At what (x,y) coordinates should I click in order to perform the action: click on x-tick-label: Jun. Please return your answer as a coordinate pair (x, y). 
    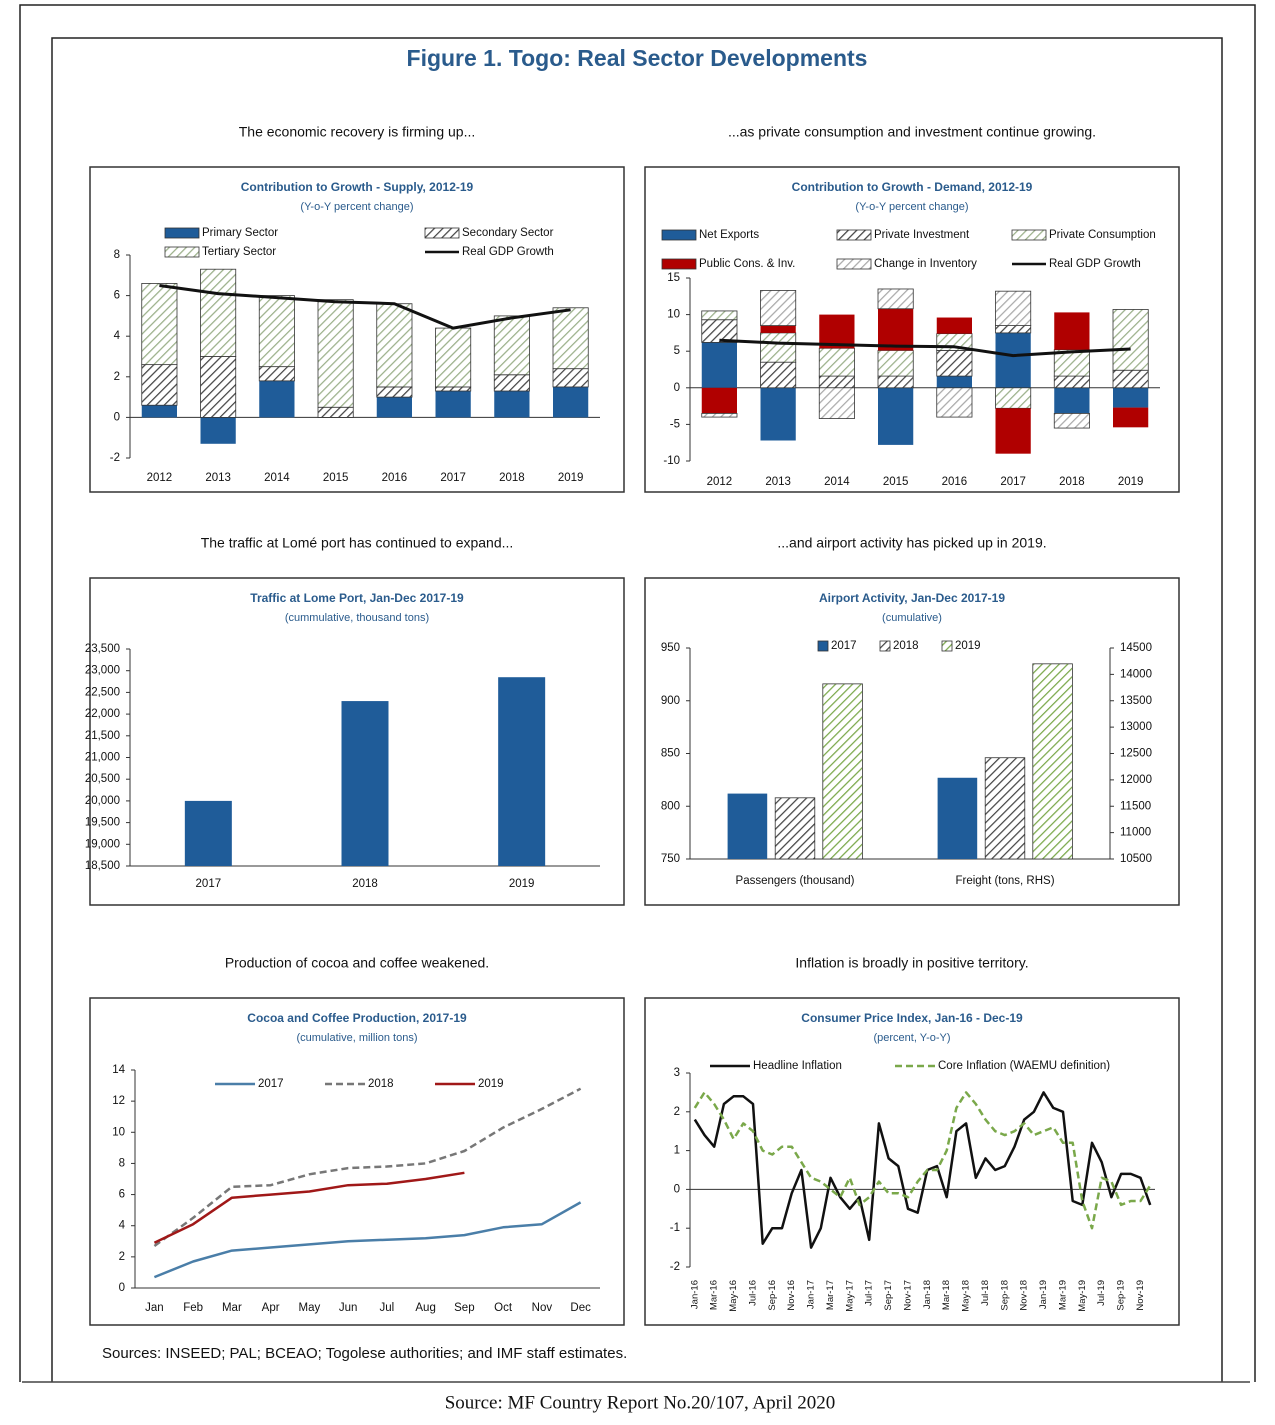
    Looking at the image, I should click on (348, 1308).